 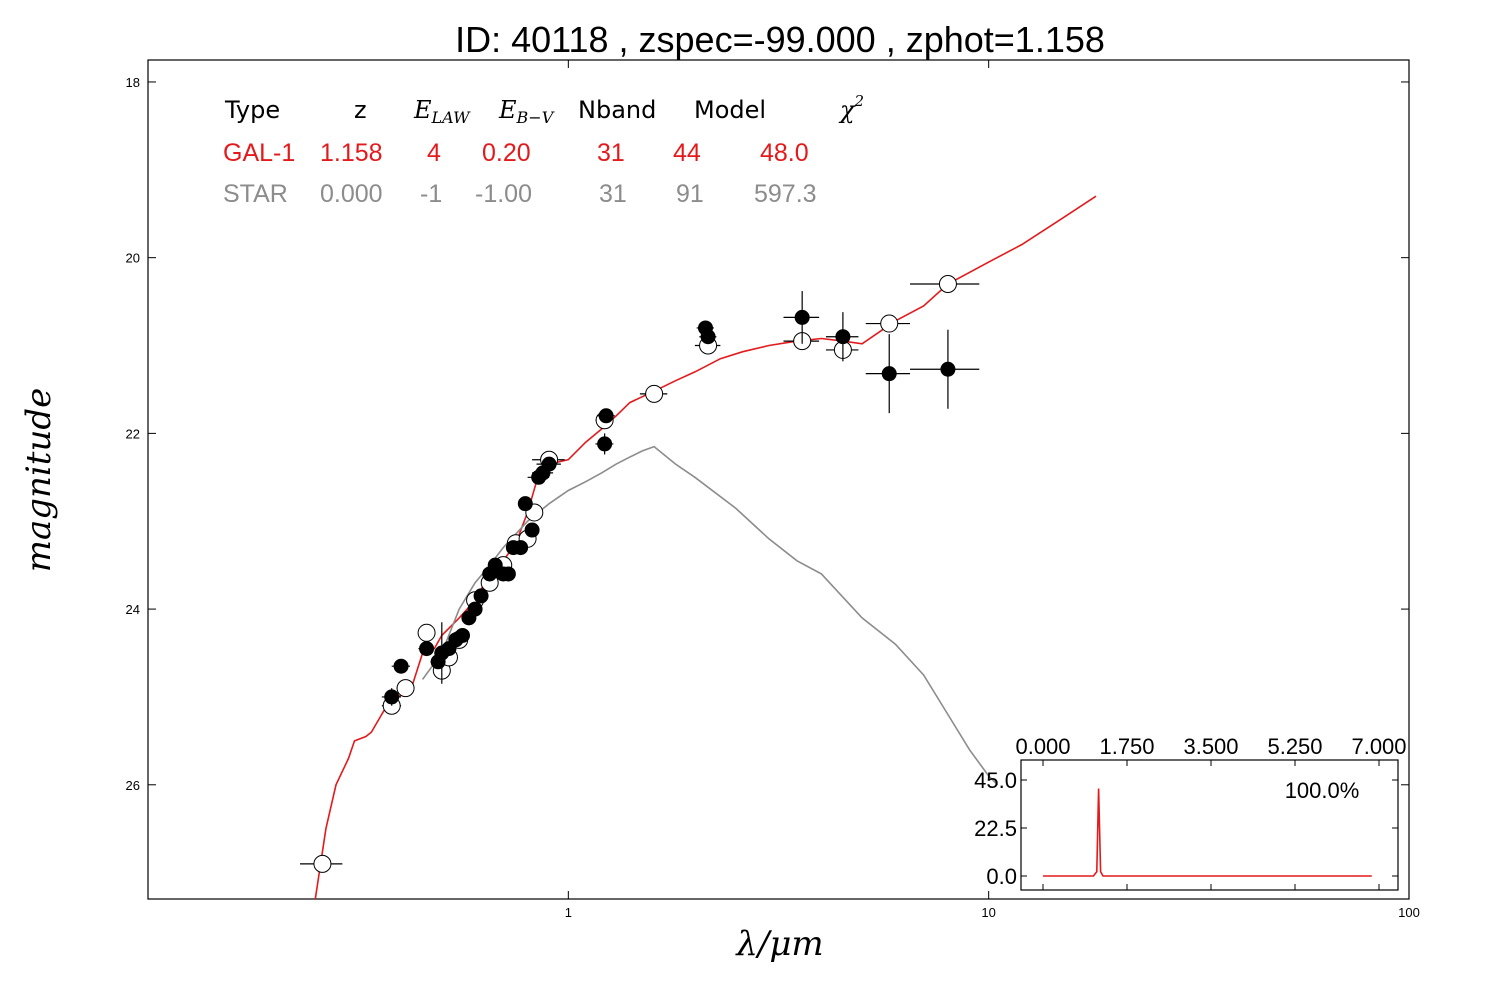 What do you see at coordinates (1378, 746) in the screenshot?
I see `inset-x-tick-label: 7.000` at bounding box center [1378, 746].